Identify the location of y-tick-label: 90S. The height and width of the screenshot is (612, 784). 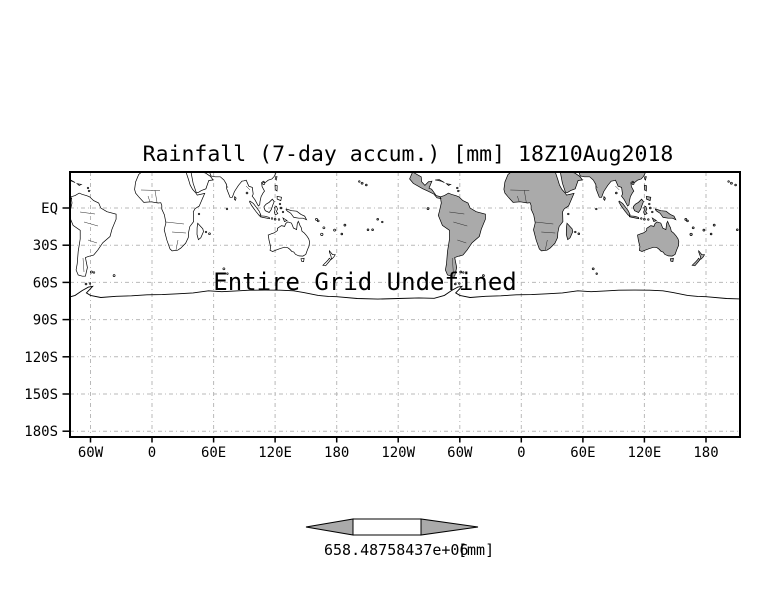
(45, 321).